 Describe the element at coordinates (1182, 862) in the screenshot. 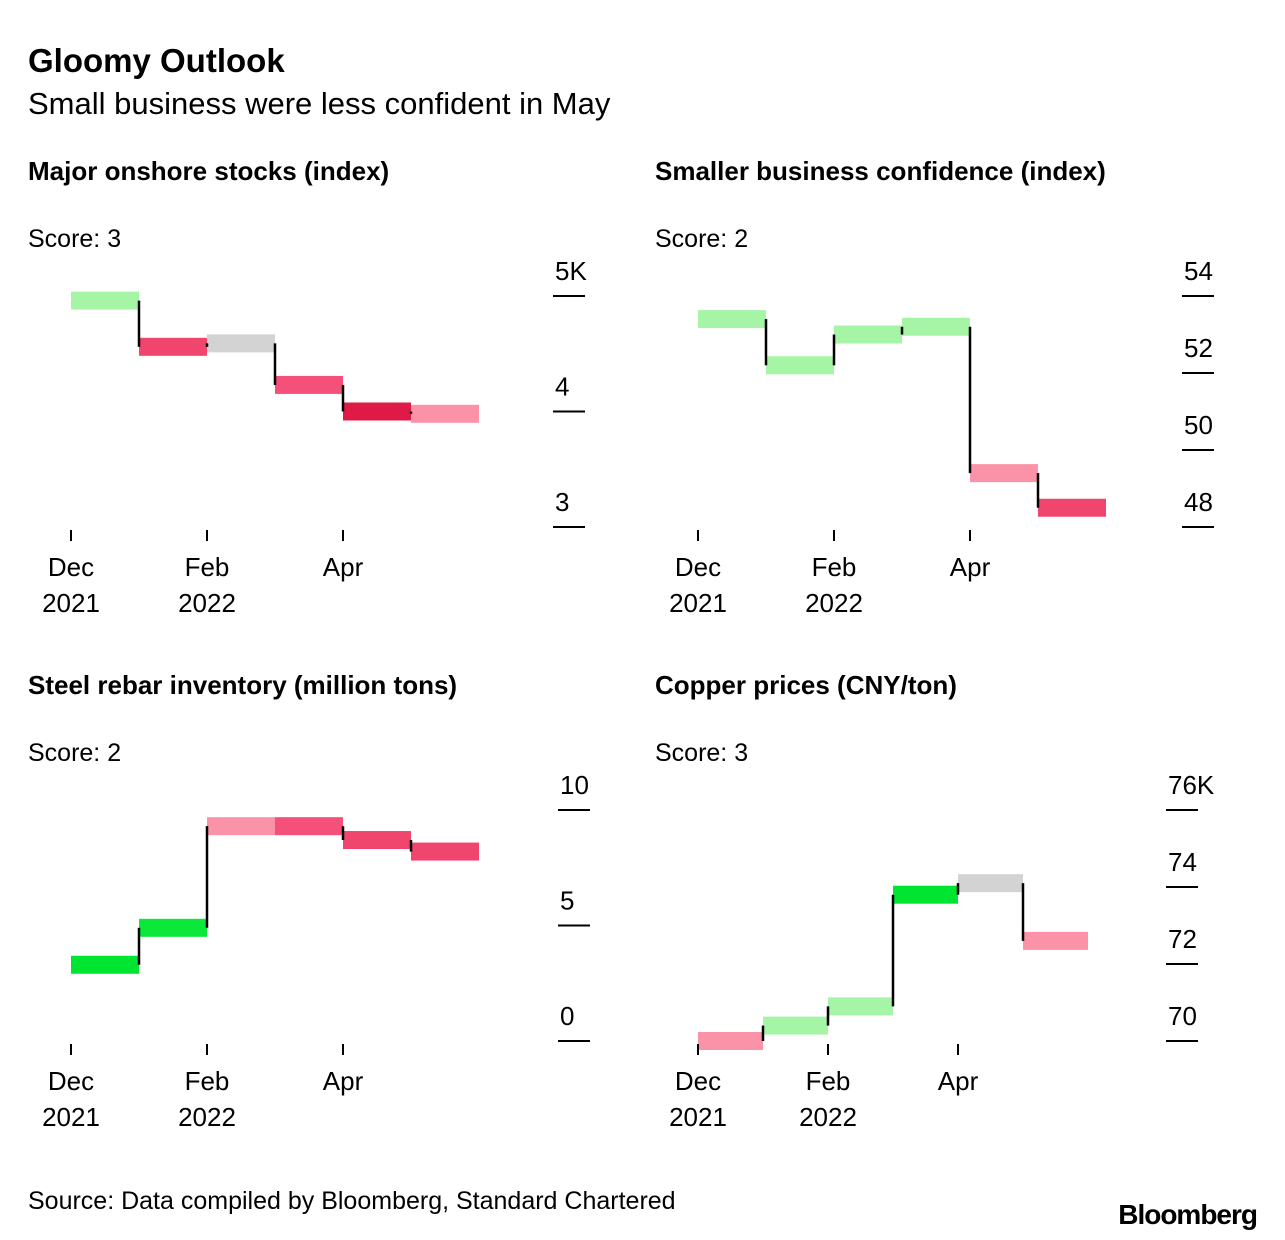

I see `y-tick-label: 74` at that location.